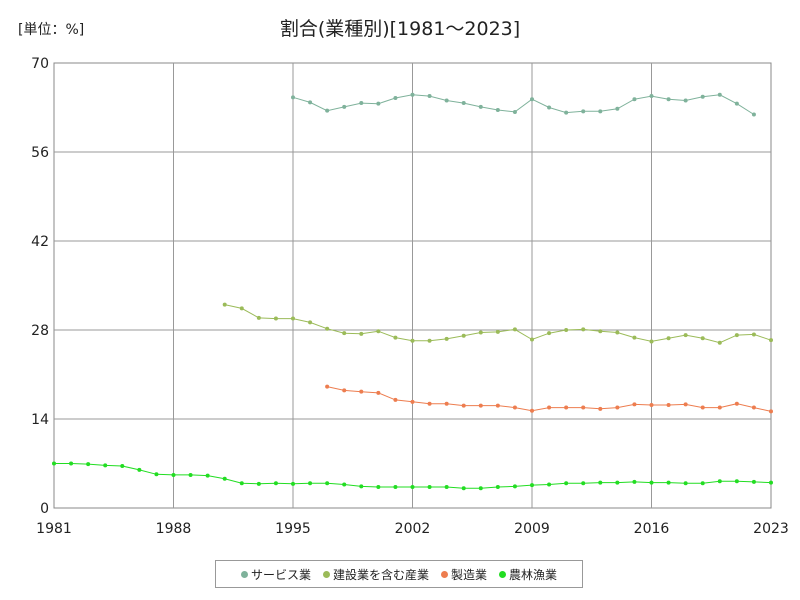  Describe the element at coordinates (280, 574) in the screenshot. I see `legend-label: サービス業` at that location.